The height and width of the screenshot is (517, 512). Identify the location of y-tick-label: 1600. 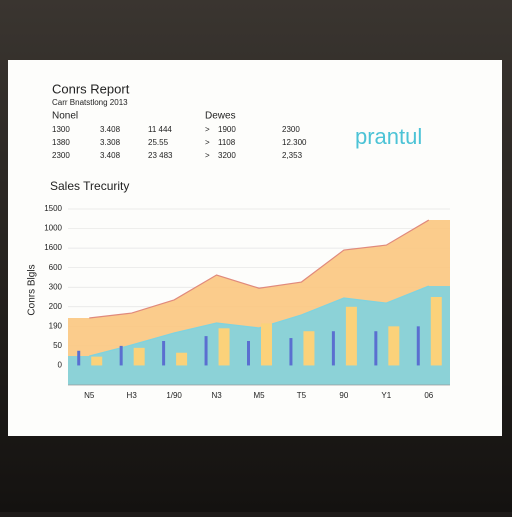
(53, 247).